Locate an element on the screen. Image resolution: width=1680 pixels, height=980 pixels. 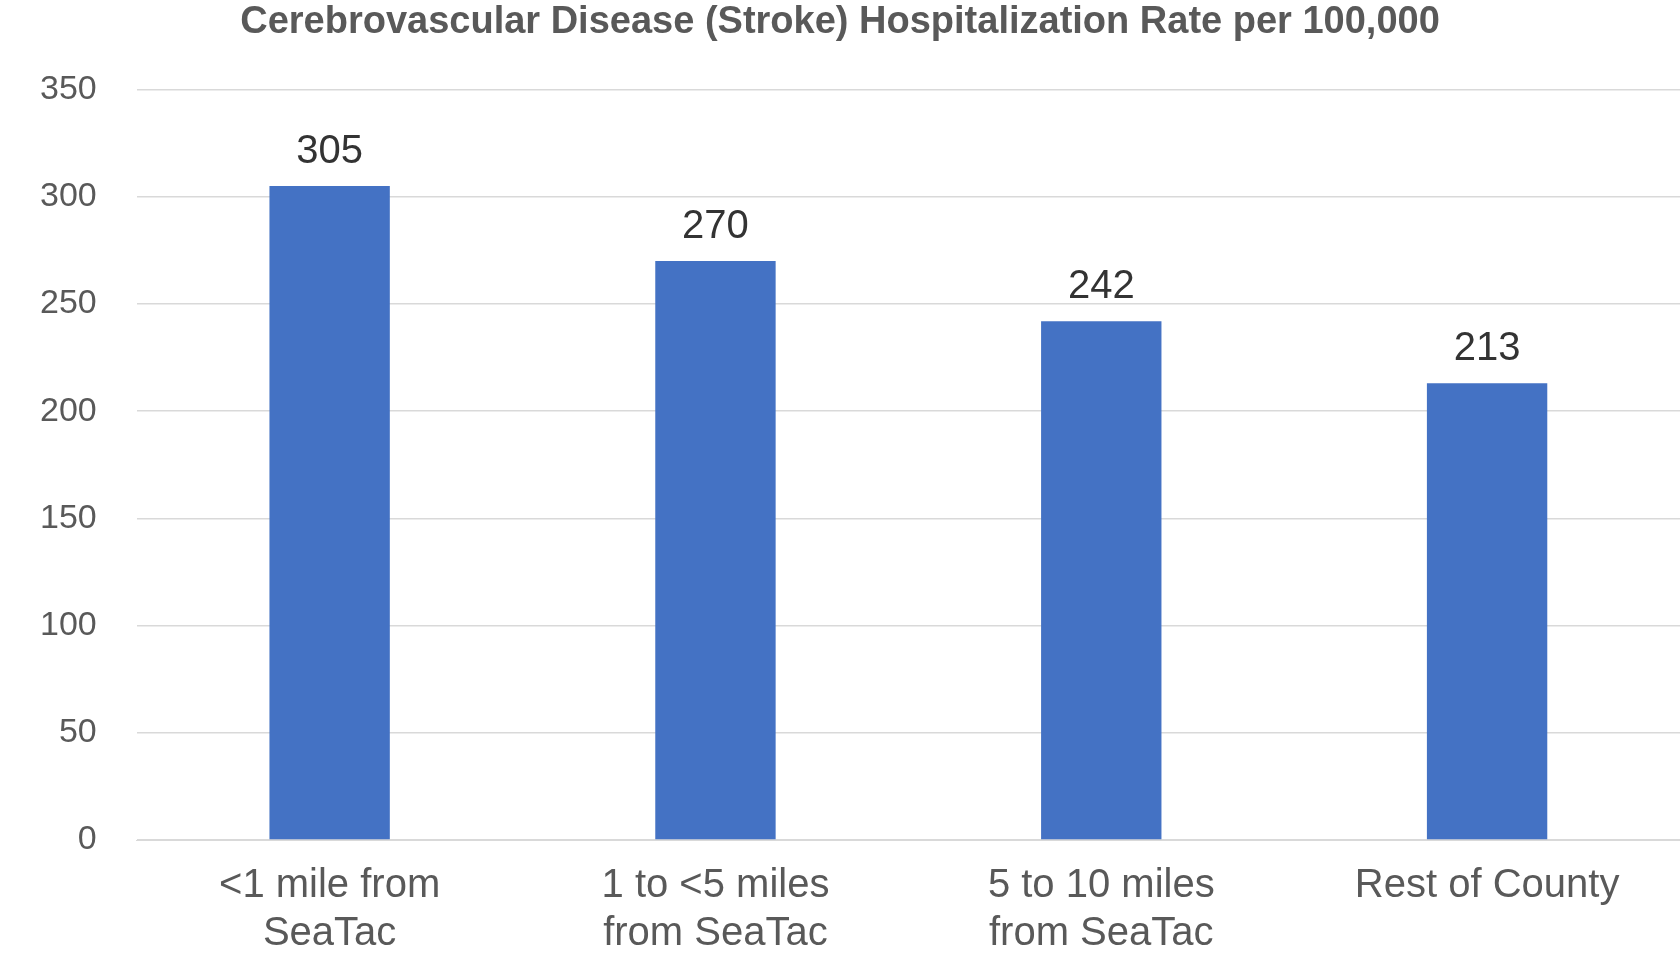
y-tick-label: 300 is located at coordinates (68, 194).